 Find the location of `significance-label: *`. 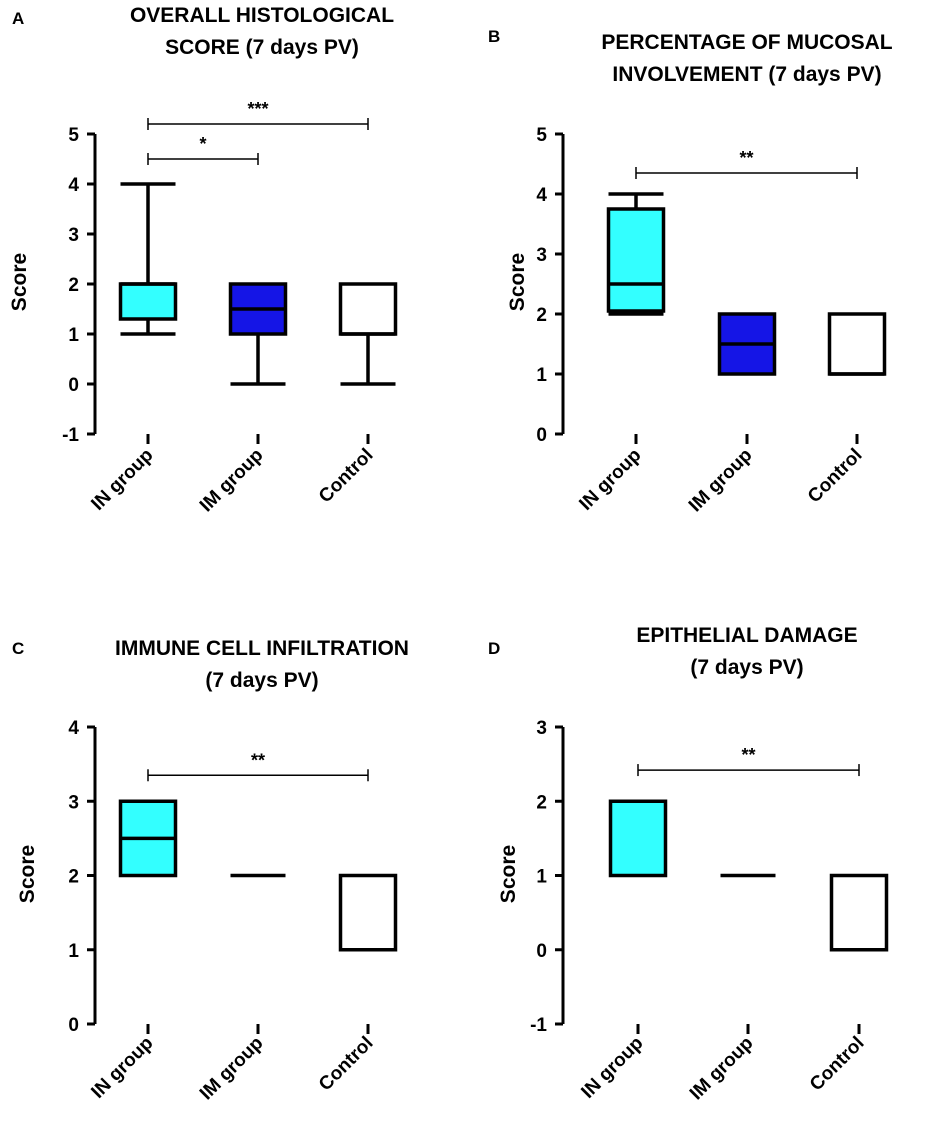

significance-label: * is located at coordinates (202, 144).